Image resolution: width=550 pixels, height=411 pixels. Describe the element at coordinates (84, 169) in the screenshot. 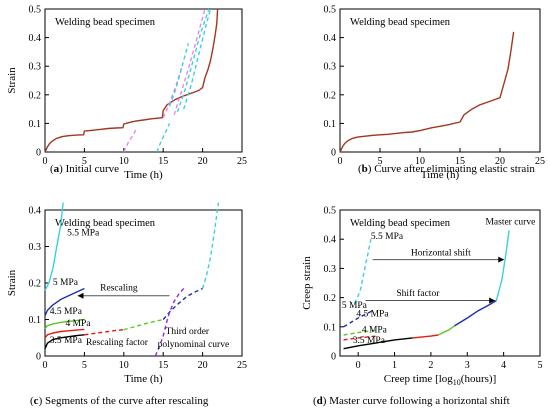

I see `panel-caption: (a) Initial curve` at that location.